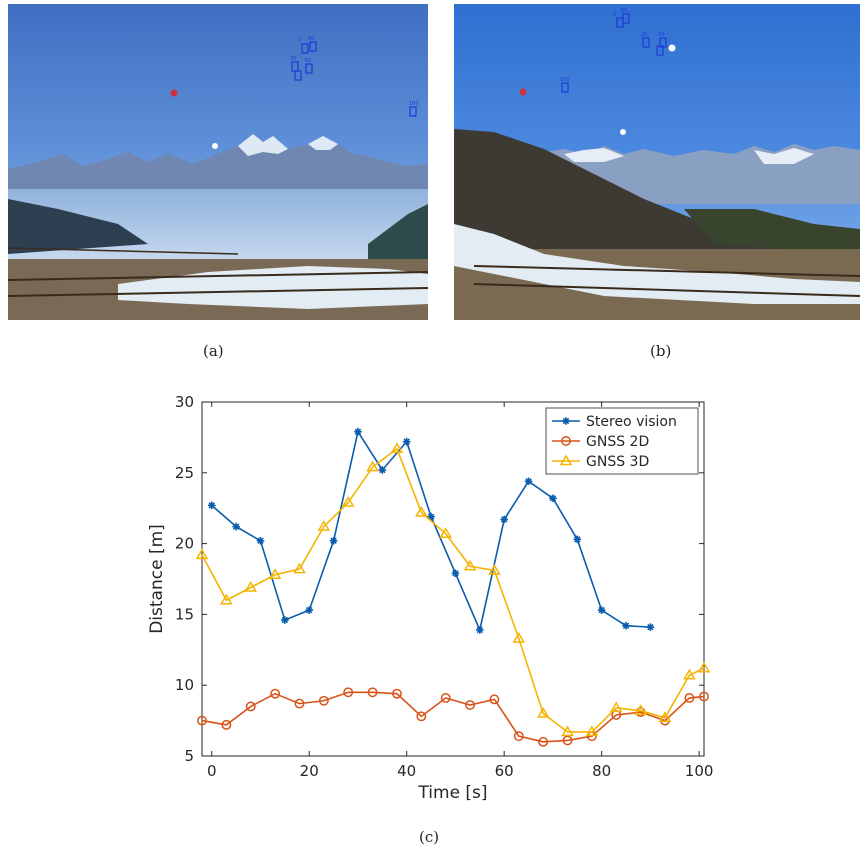  I want to click on y-tick-label: 25, so click(184, 473).